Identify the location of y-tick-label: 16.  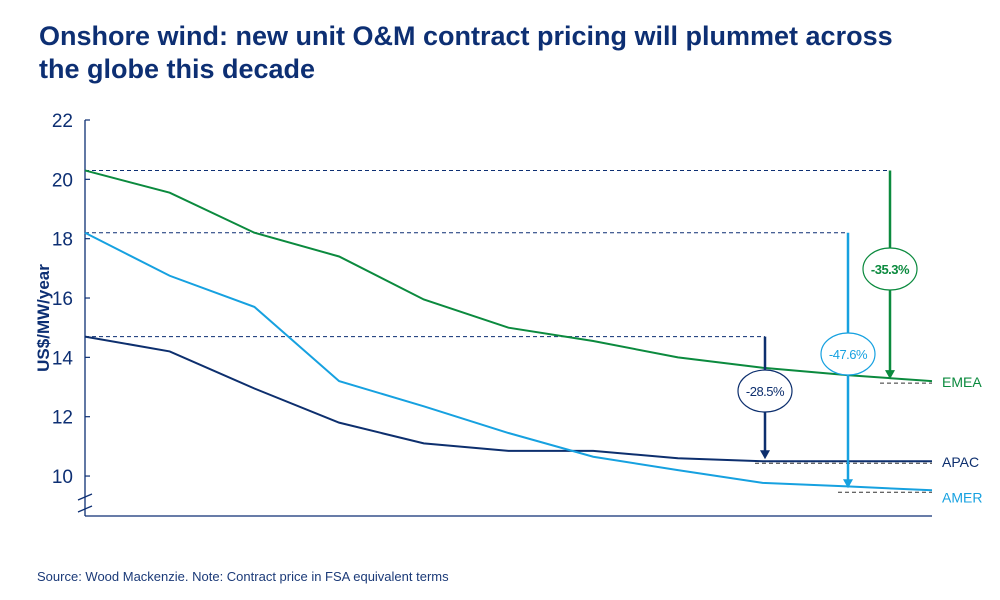
(62, 299).